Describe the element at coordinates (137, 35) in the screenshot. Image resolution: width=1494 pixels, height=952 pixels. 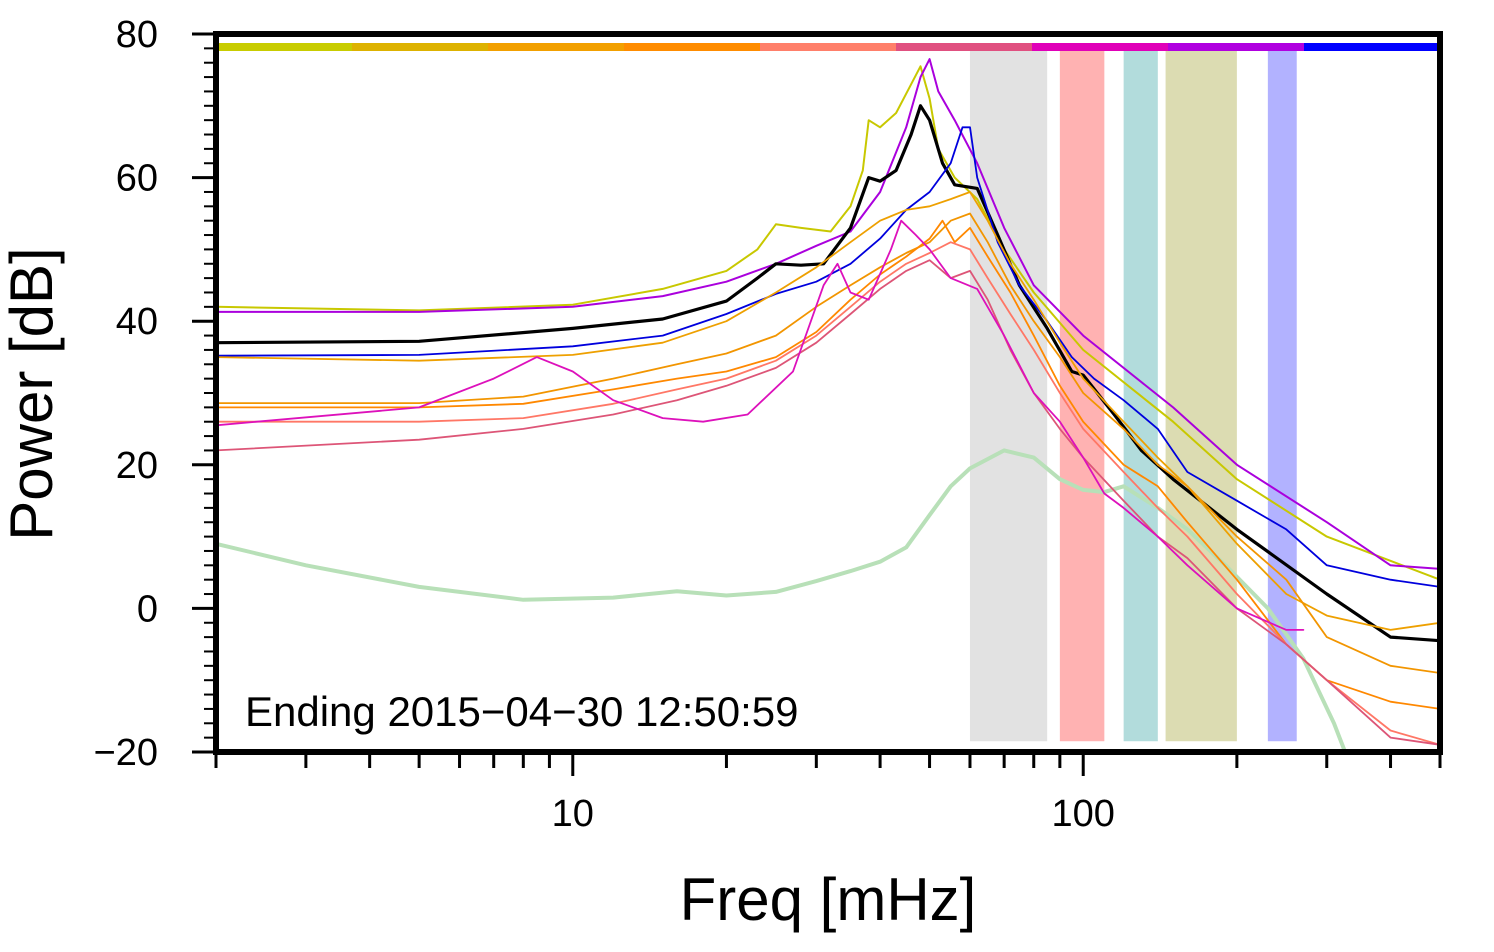
I see `y-tick-label: 80` at that location.